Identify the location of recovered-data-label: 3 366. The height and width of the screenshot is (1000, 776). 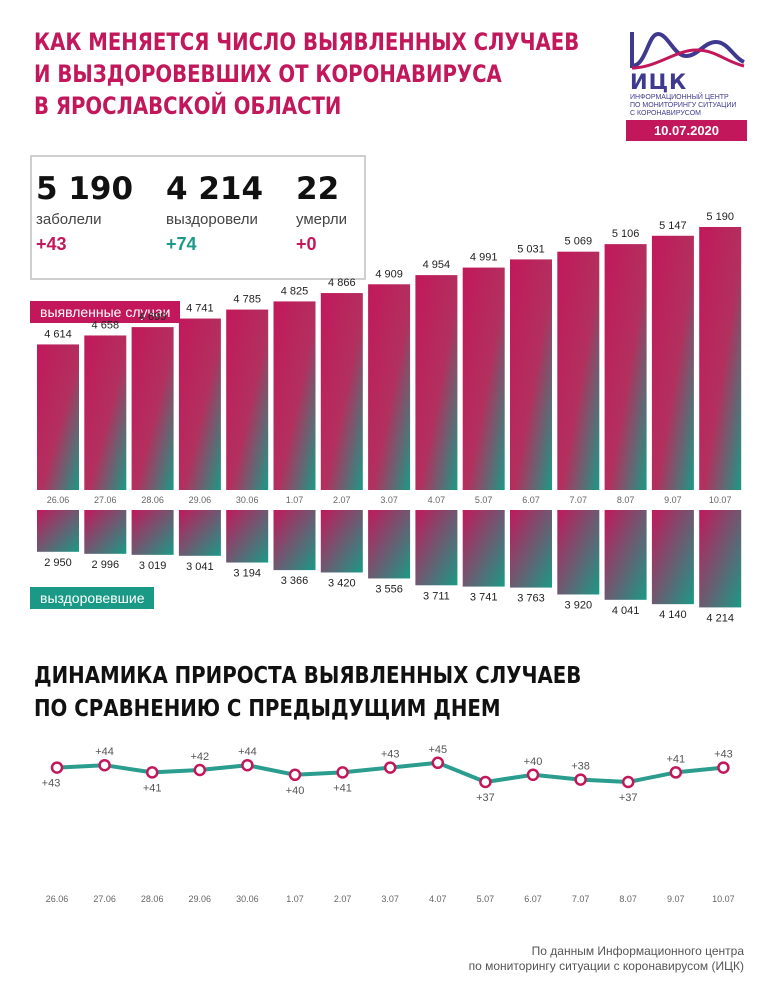
(295, 581).